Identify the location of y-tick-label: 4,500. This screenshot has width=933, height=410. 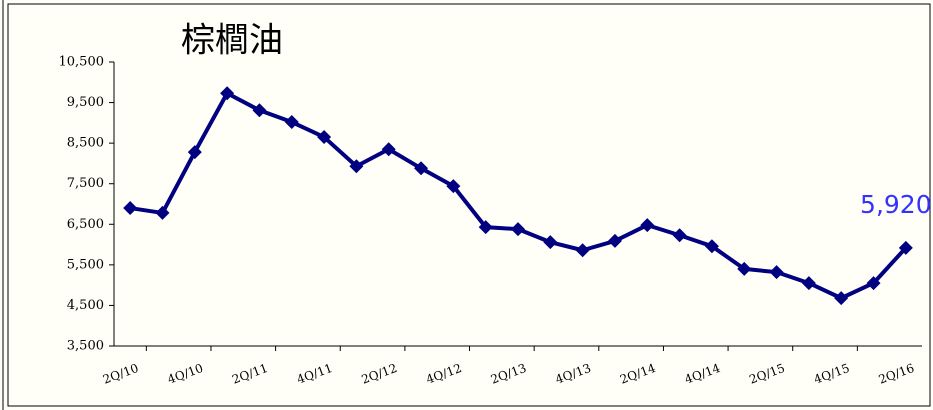
(85, 305).